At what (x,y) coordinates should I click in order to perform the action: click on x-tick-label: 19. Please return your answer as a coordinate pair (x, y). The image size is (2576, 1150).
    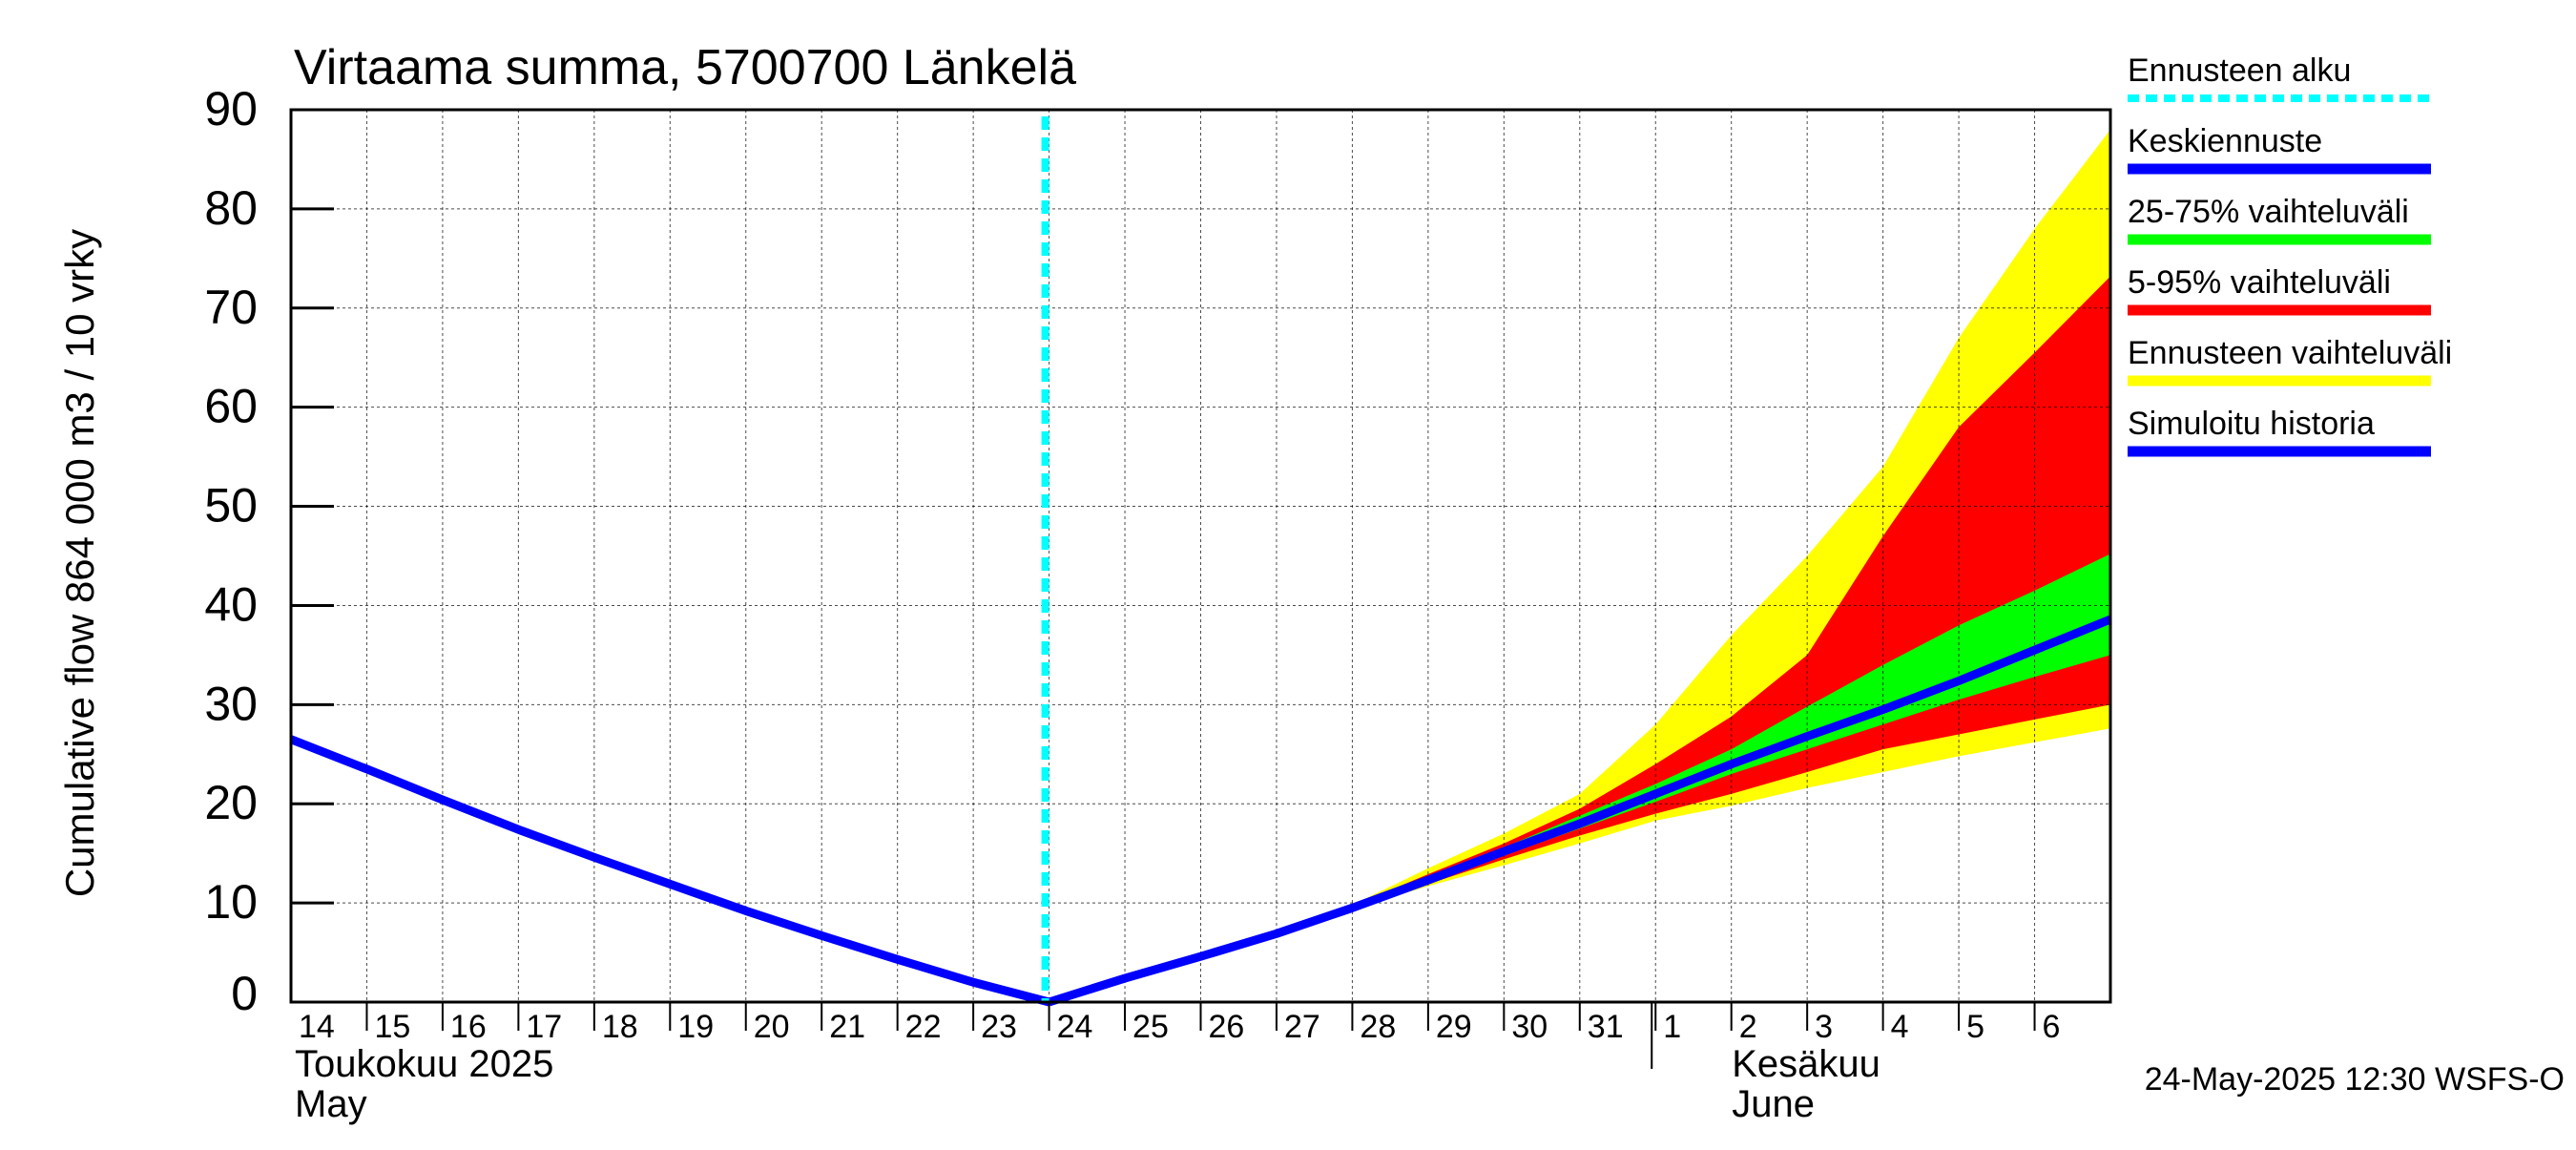
    Looking at the image, I should click on (695, 1027).